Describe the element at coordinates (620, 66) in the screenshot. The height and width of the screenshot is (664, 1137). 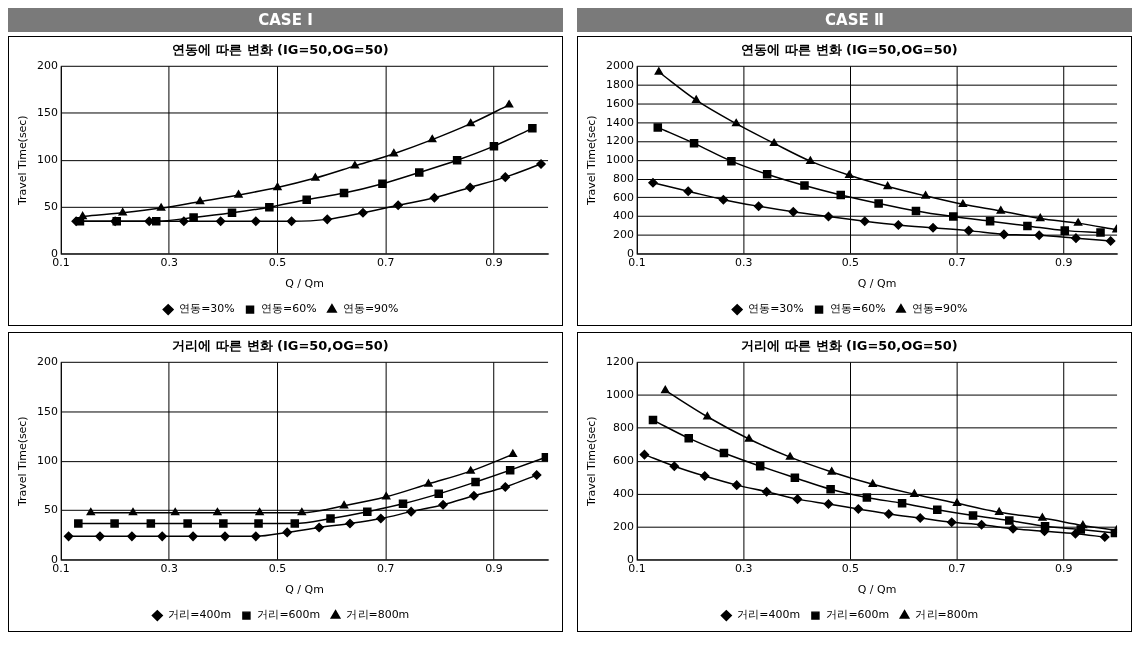
I see `y-tick-label: 2000` at that location.